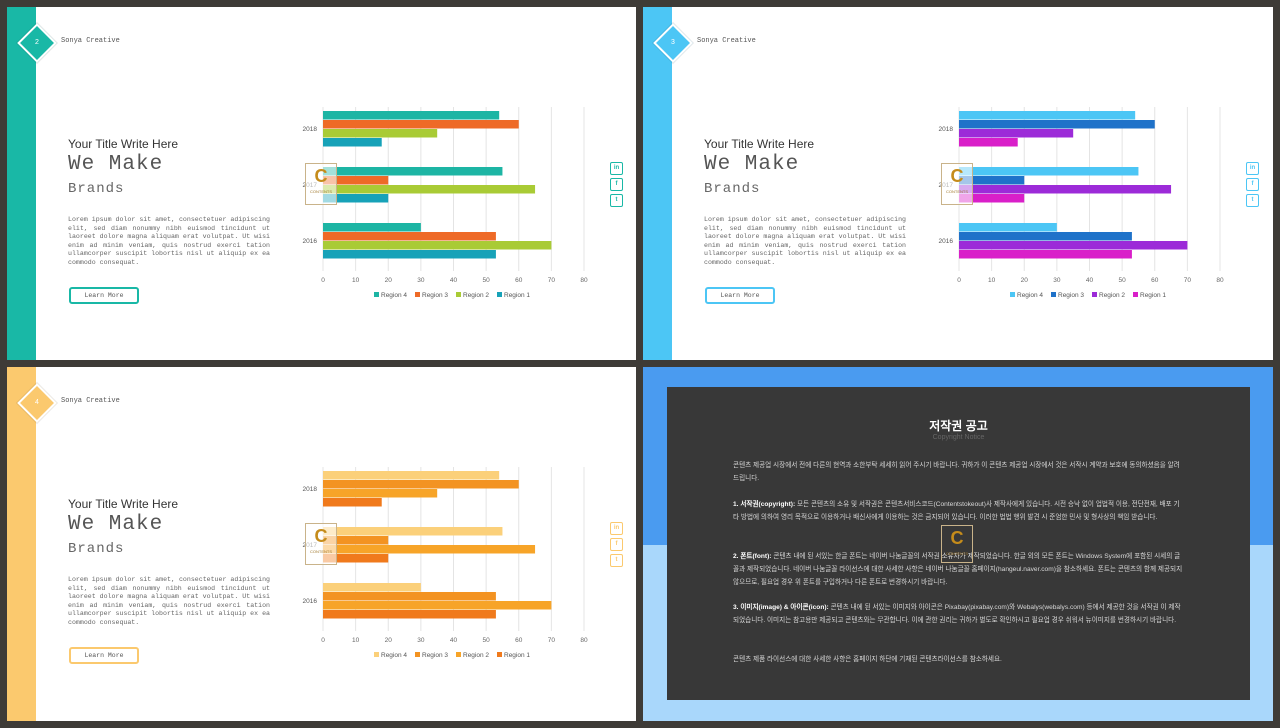  Describe the element at coordinates (958, 426) in the screenshot. I see `copyright-title: 저작권 공고` at that location.